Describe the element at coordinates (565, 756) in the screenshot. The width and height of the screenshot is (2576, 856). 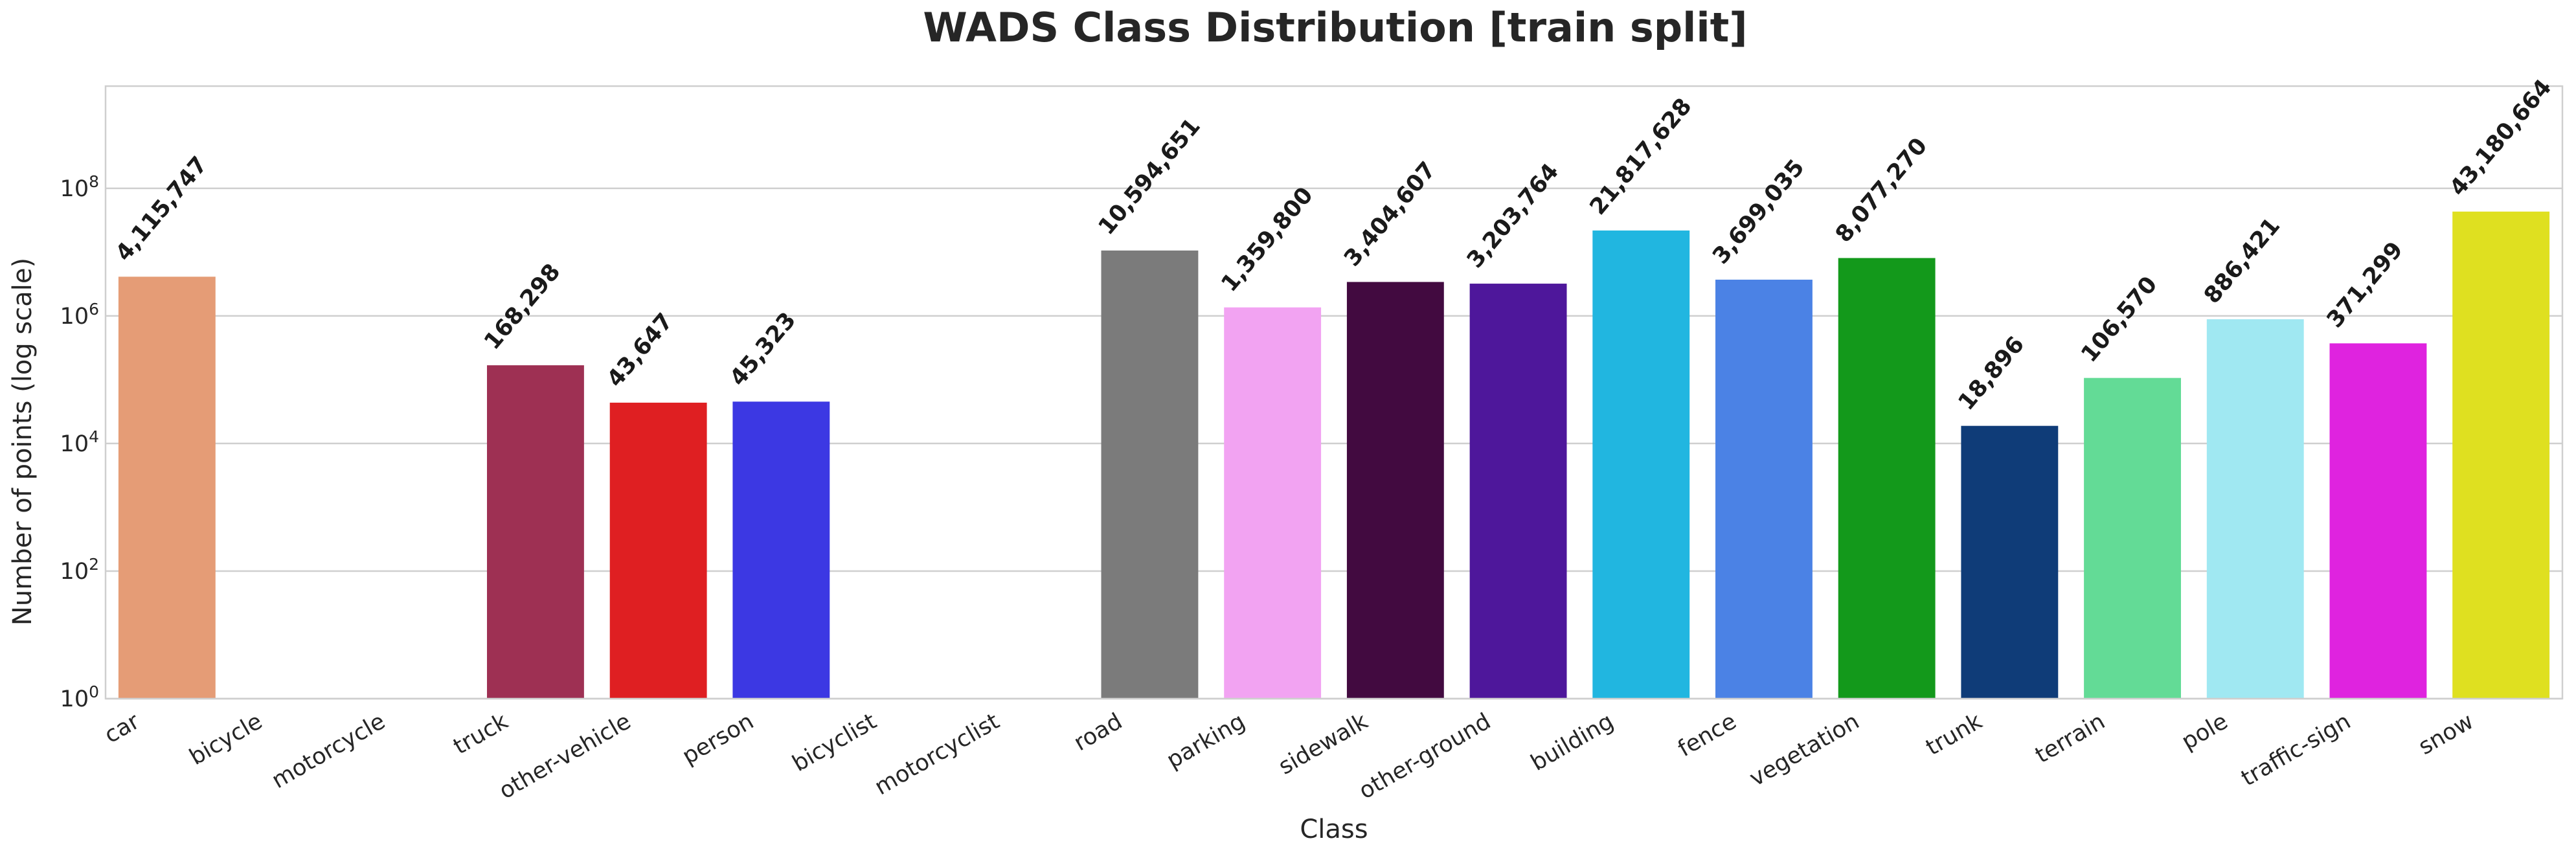
I see `x-tick-label-other-vehicle: other-vehicle` at that location.